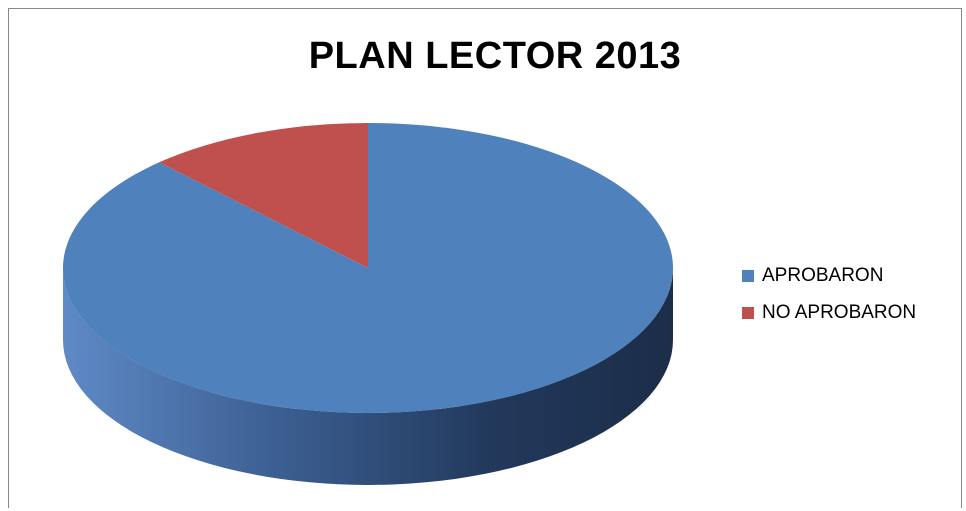  Describe the element at coordinates (495, 56) in the screenshot. I see `chart-title: PLAN LECTOR 2013` at that location.